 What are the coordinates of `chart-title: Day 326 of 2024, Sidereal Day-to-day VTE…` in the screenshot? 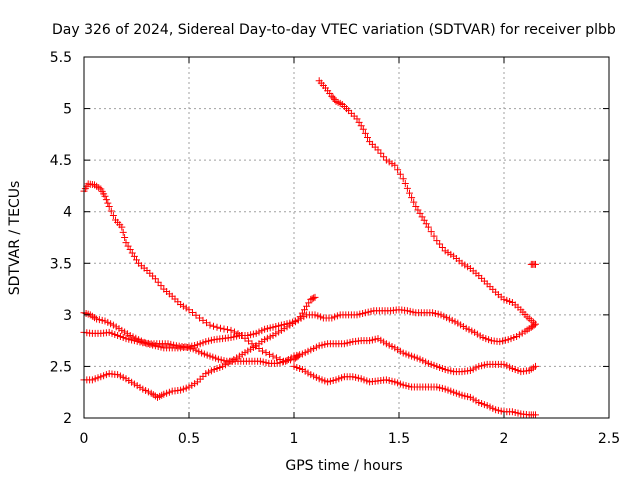 It's located at (334, 30).